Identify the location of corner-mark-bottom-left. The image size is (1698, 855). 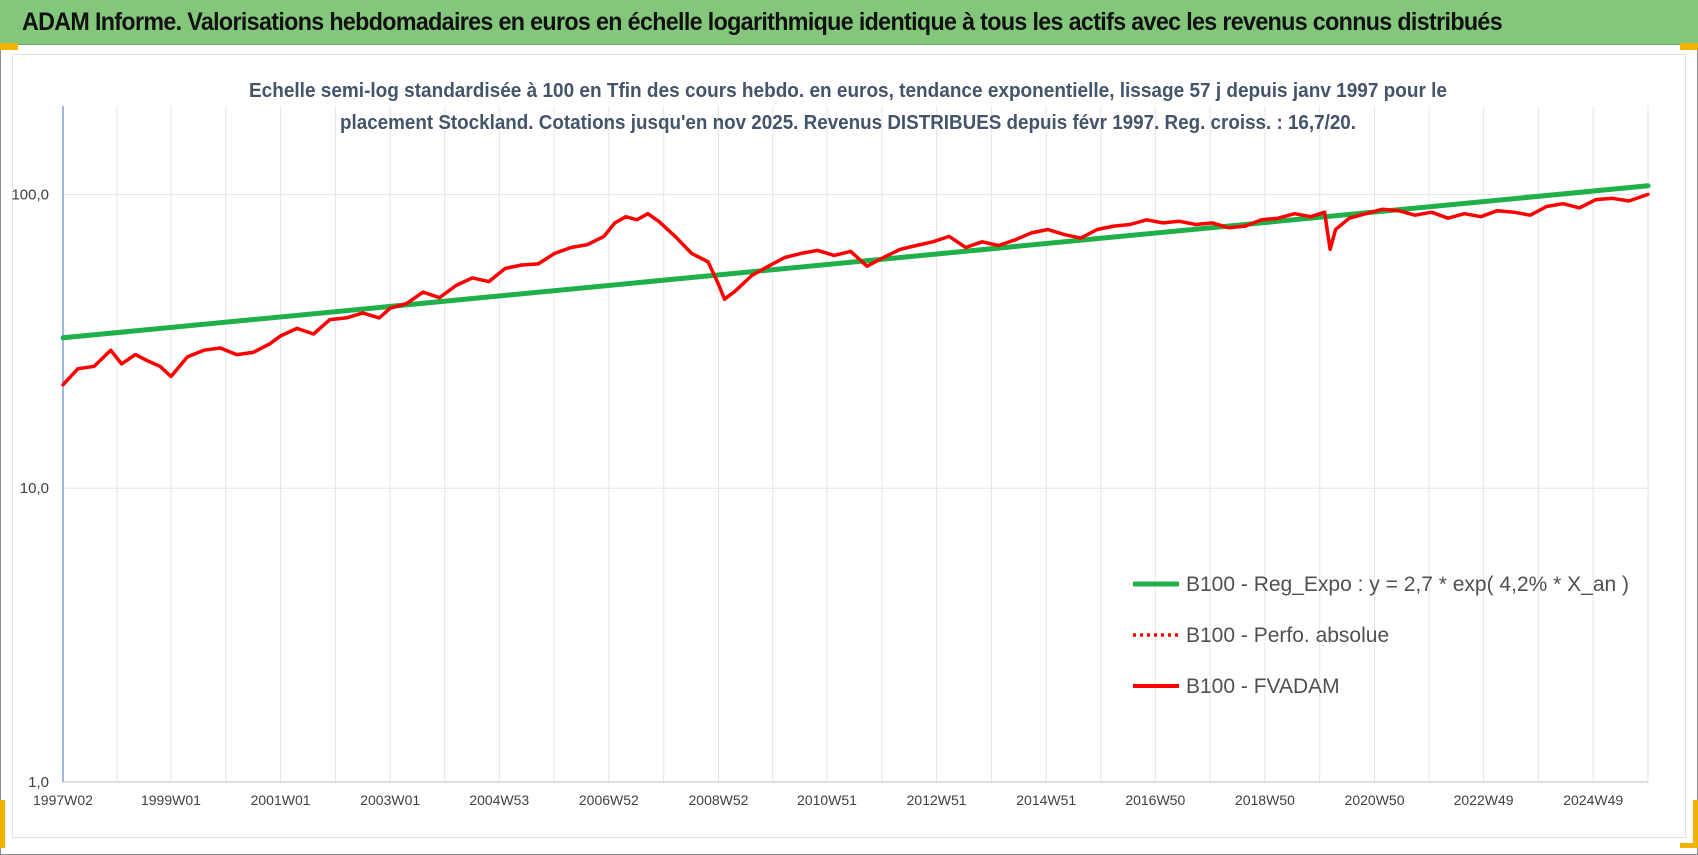
(2, 824).